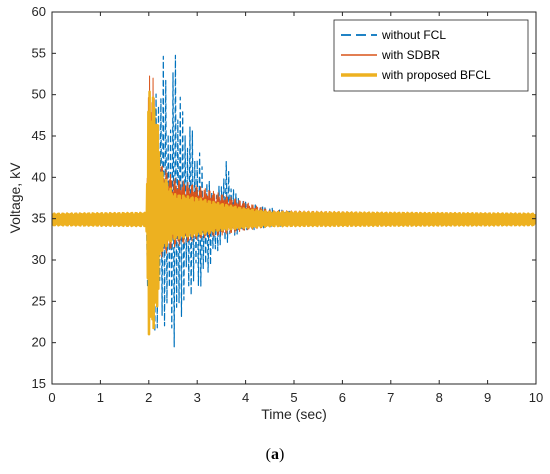 This screenshot has height=474, width=550. What do you see at coordinates (39, 11) in the screenshot?
I see `y-tick-label: 60` at bounding box center [39, 11].